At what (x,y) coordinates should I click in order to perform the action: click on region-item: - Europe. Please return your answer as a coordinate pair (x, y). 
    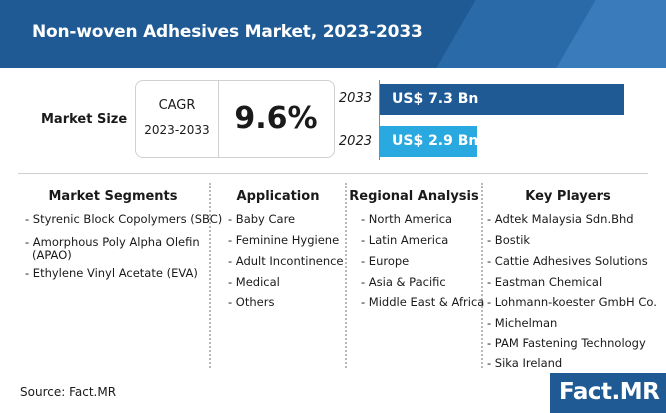
    Looking at the image, I should click on (385, 261).